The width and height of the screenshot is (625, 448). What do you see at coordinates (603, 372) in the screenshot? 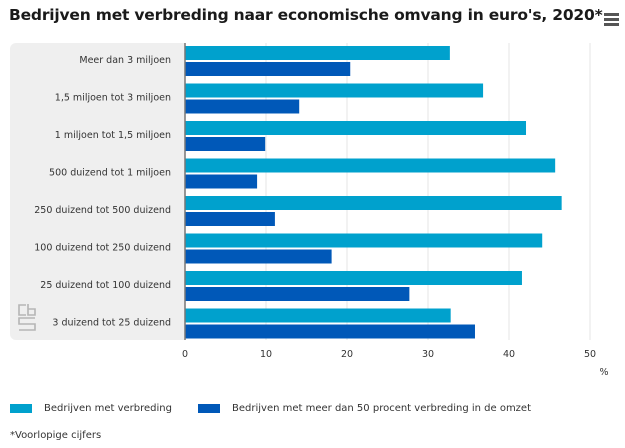
I see `x-axis-label: %` at bounding box center [603, 372].